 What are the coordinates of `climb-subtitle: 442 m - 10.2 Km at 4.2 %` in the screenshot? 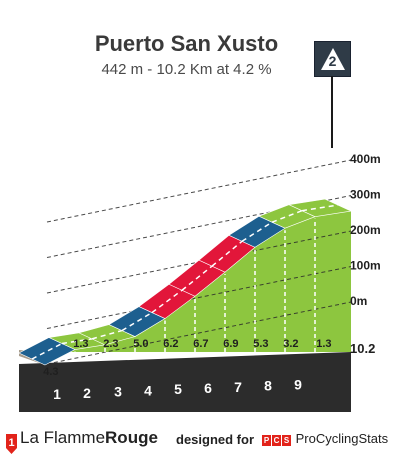 It's located at (186, 69).